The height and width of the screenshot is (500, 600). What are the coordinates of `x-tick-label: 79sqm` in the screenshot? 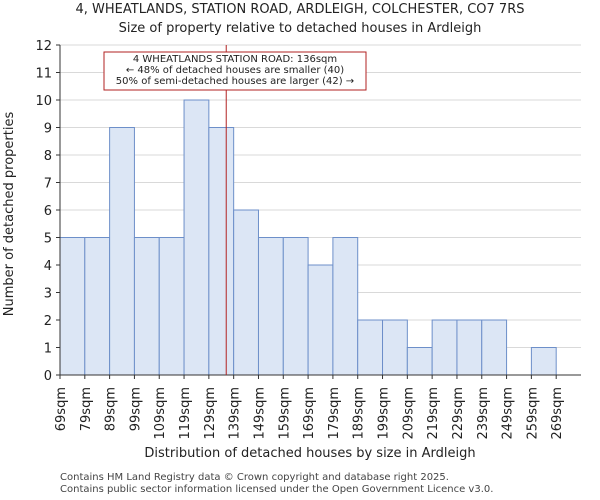 It's located at (86, 409).